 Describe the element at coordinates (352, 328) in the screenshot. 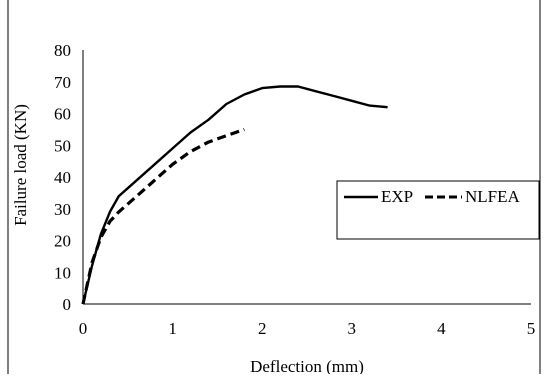

I see `x-tick-label: 3` at that location.